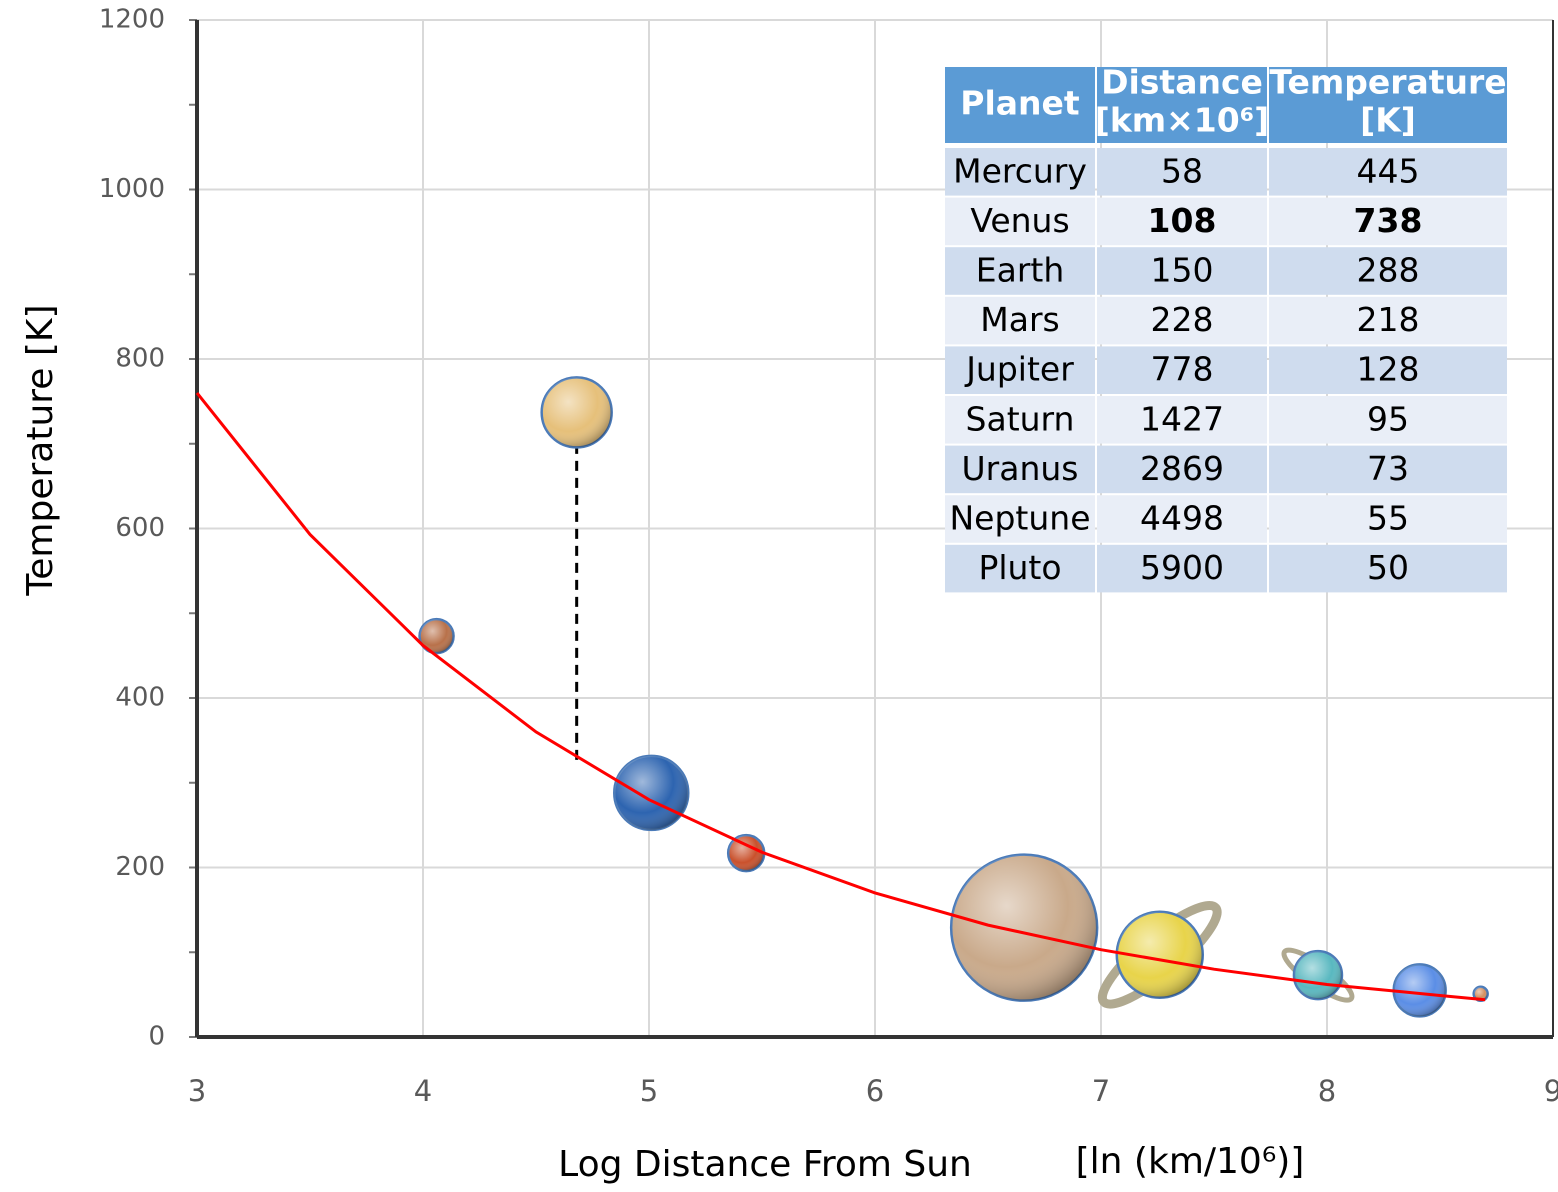 Image resolution: width=1558 pixels, height=1192 pixels. What do you see at coordinates (132, 20) in the screenshot?
I see `y-tick-label: 1200` at bounding box center [132, 20].